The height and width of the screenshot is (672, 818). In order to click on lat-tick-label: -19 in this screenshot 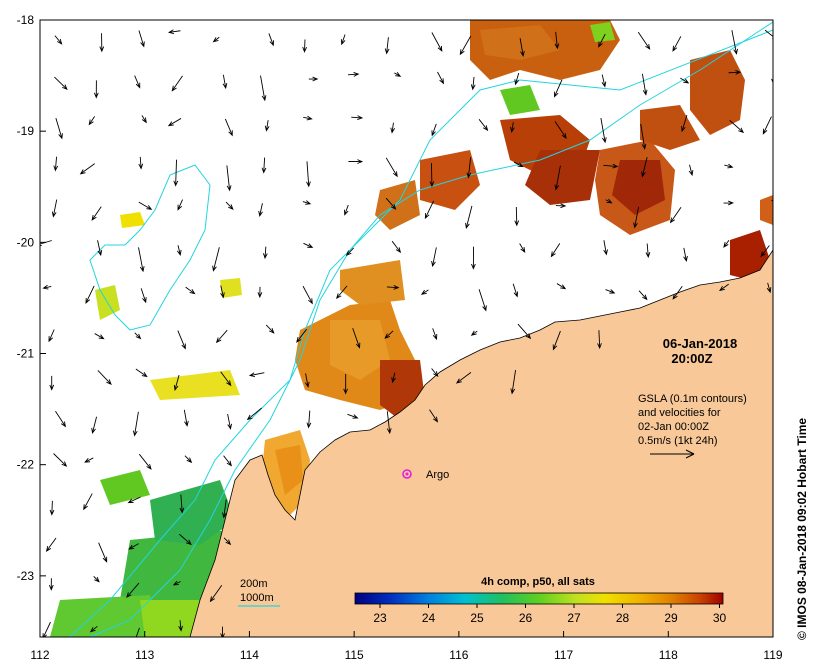, I will do `click(26, 131)`.